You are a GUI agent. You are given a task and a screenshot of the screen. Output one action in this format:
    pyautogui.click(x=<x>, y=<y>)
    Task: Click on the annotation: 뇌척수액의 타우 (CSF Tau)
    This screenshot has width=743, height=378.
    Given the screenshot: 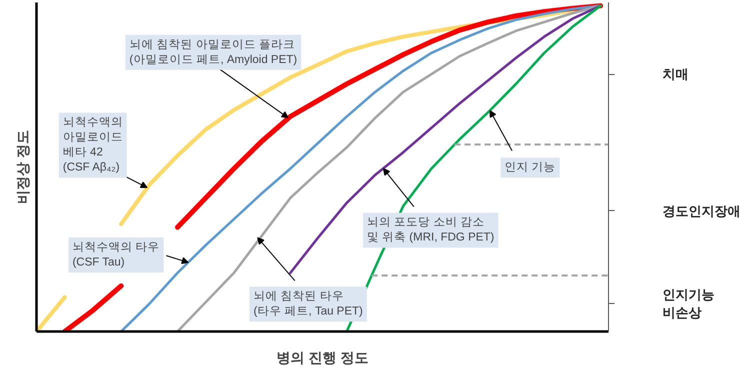 What is the action you would take?
    pyautogui.click(x=116, y=254)
    